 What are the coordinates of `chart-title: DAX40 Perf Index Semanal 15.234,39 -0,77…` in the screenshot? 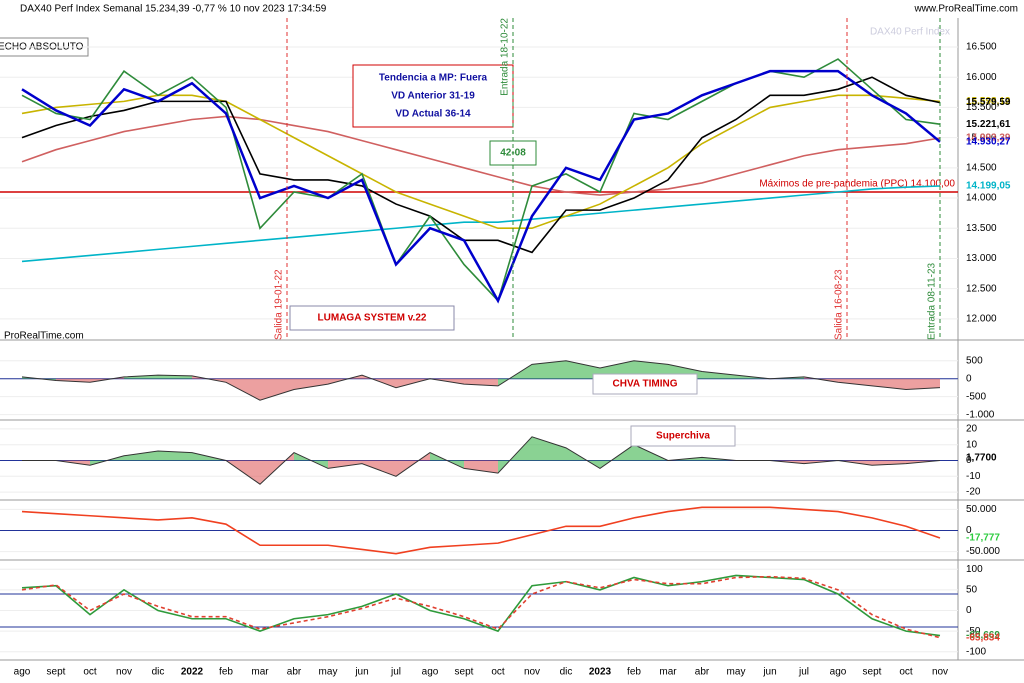 It's located at (173, 9).